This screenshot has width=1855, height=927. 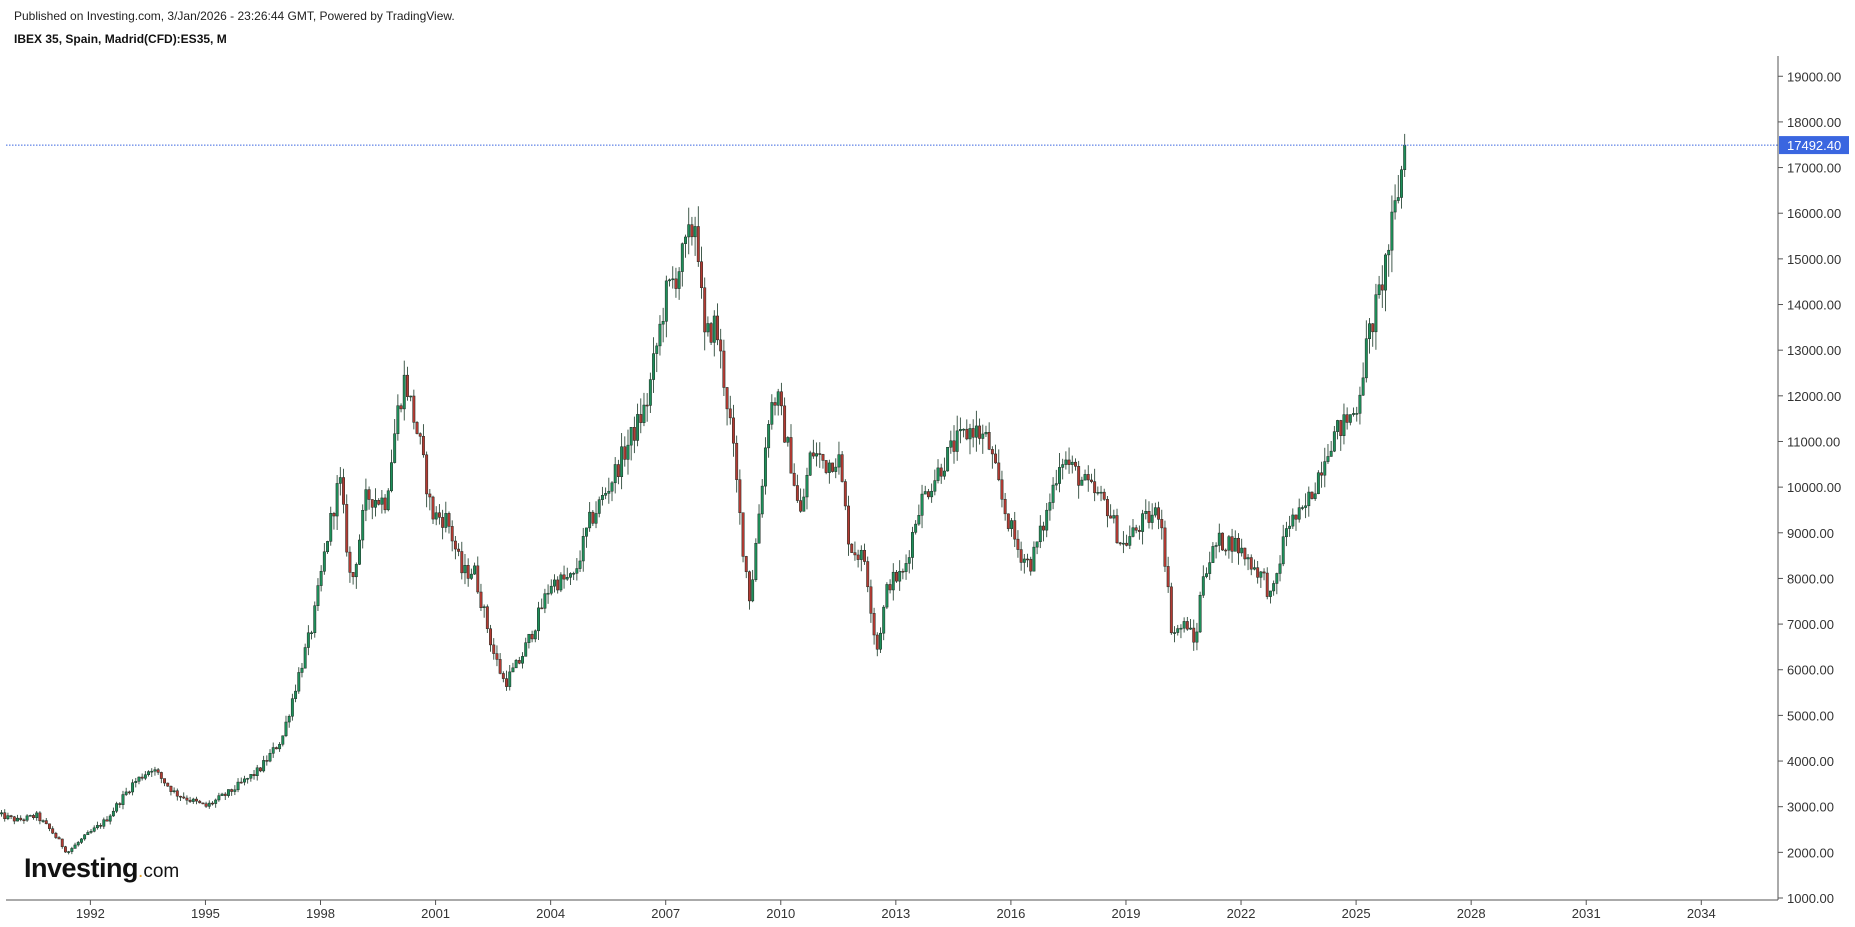 I want to click on x-tick-label: 1992, so click(x=90, y=913).